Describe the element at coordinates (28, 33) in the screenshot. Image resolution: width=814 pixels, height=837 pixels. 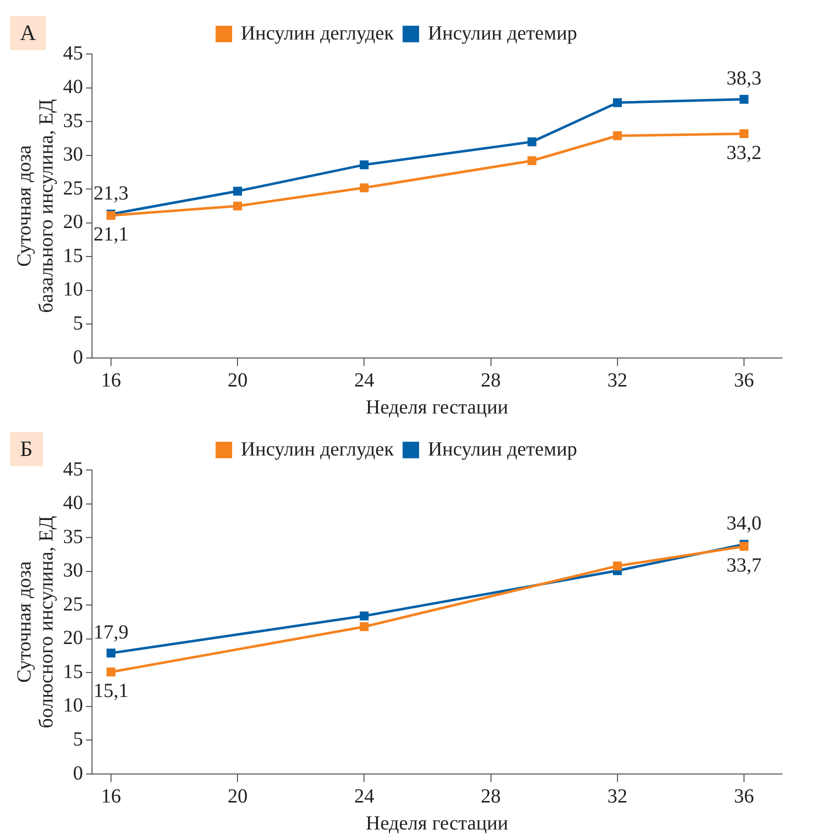
I see `text: А` at that location.